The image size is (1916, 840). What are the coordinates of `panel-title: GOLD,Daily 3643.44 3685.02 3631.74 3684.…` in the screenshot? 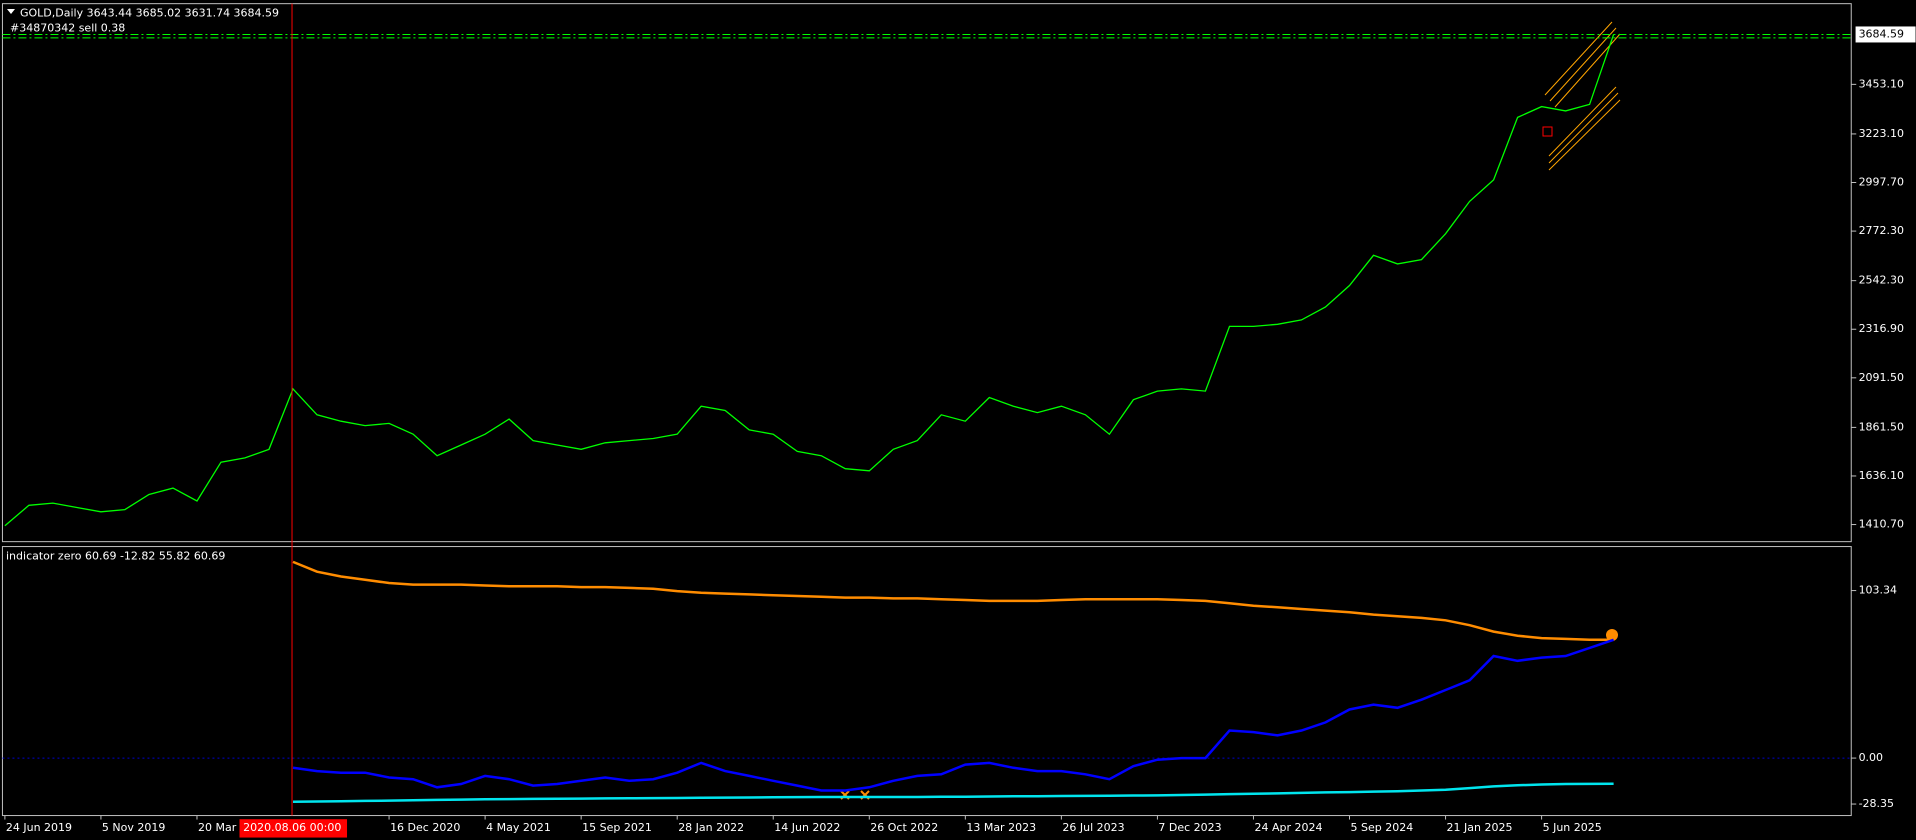 It's located at (149, 13).